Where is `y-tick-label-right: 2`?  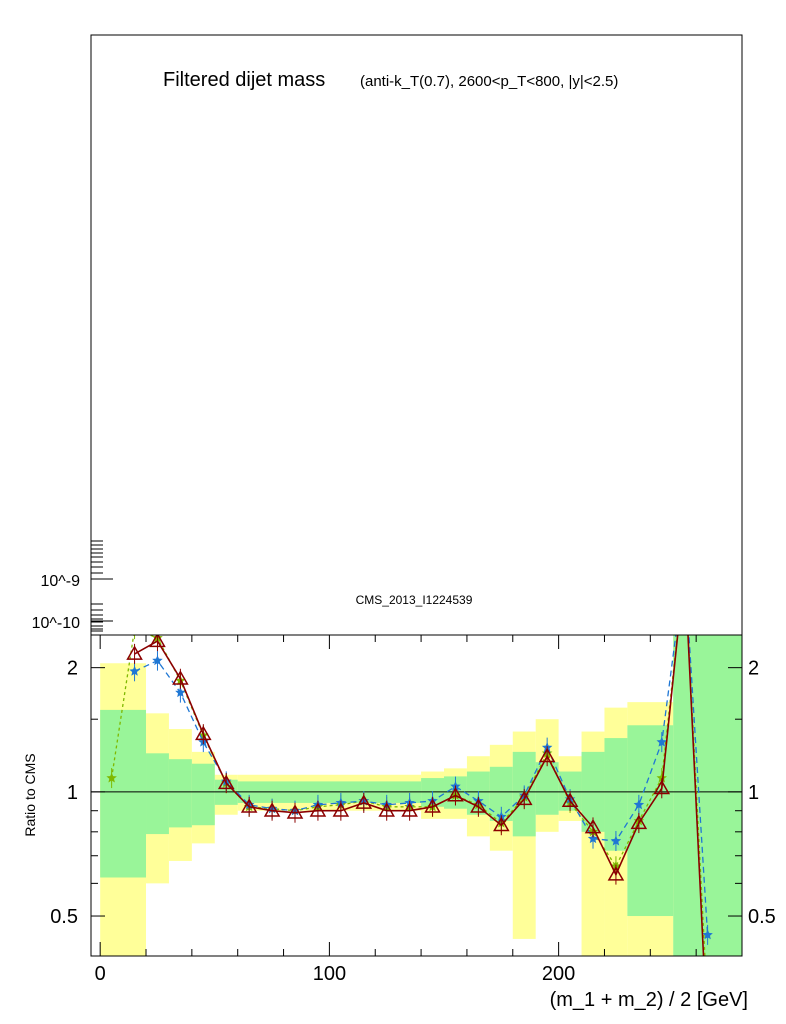
y-tick-label-right: 2 is located at coordinates (753, 669).